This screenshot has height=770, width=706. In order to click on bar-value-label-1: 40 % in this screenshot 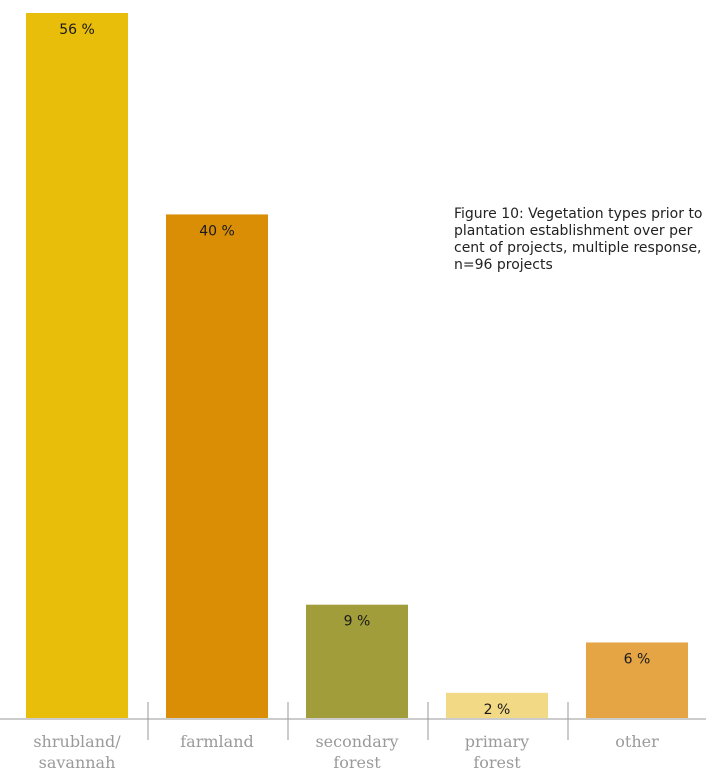, I will do `click(217, 231)`.